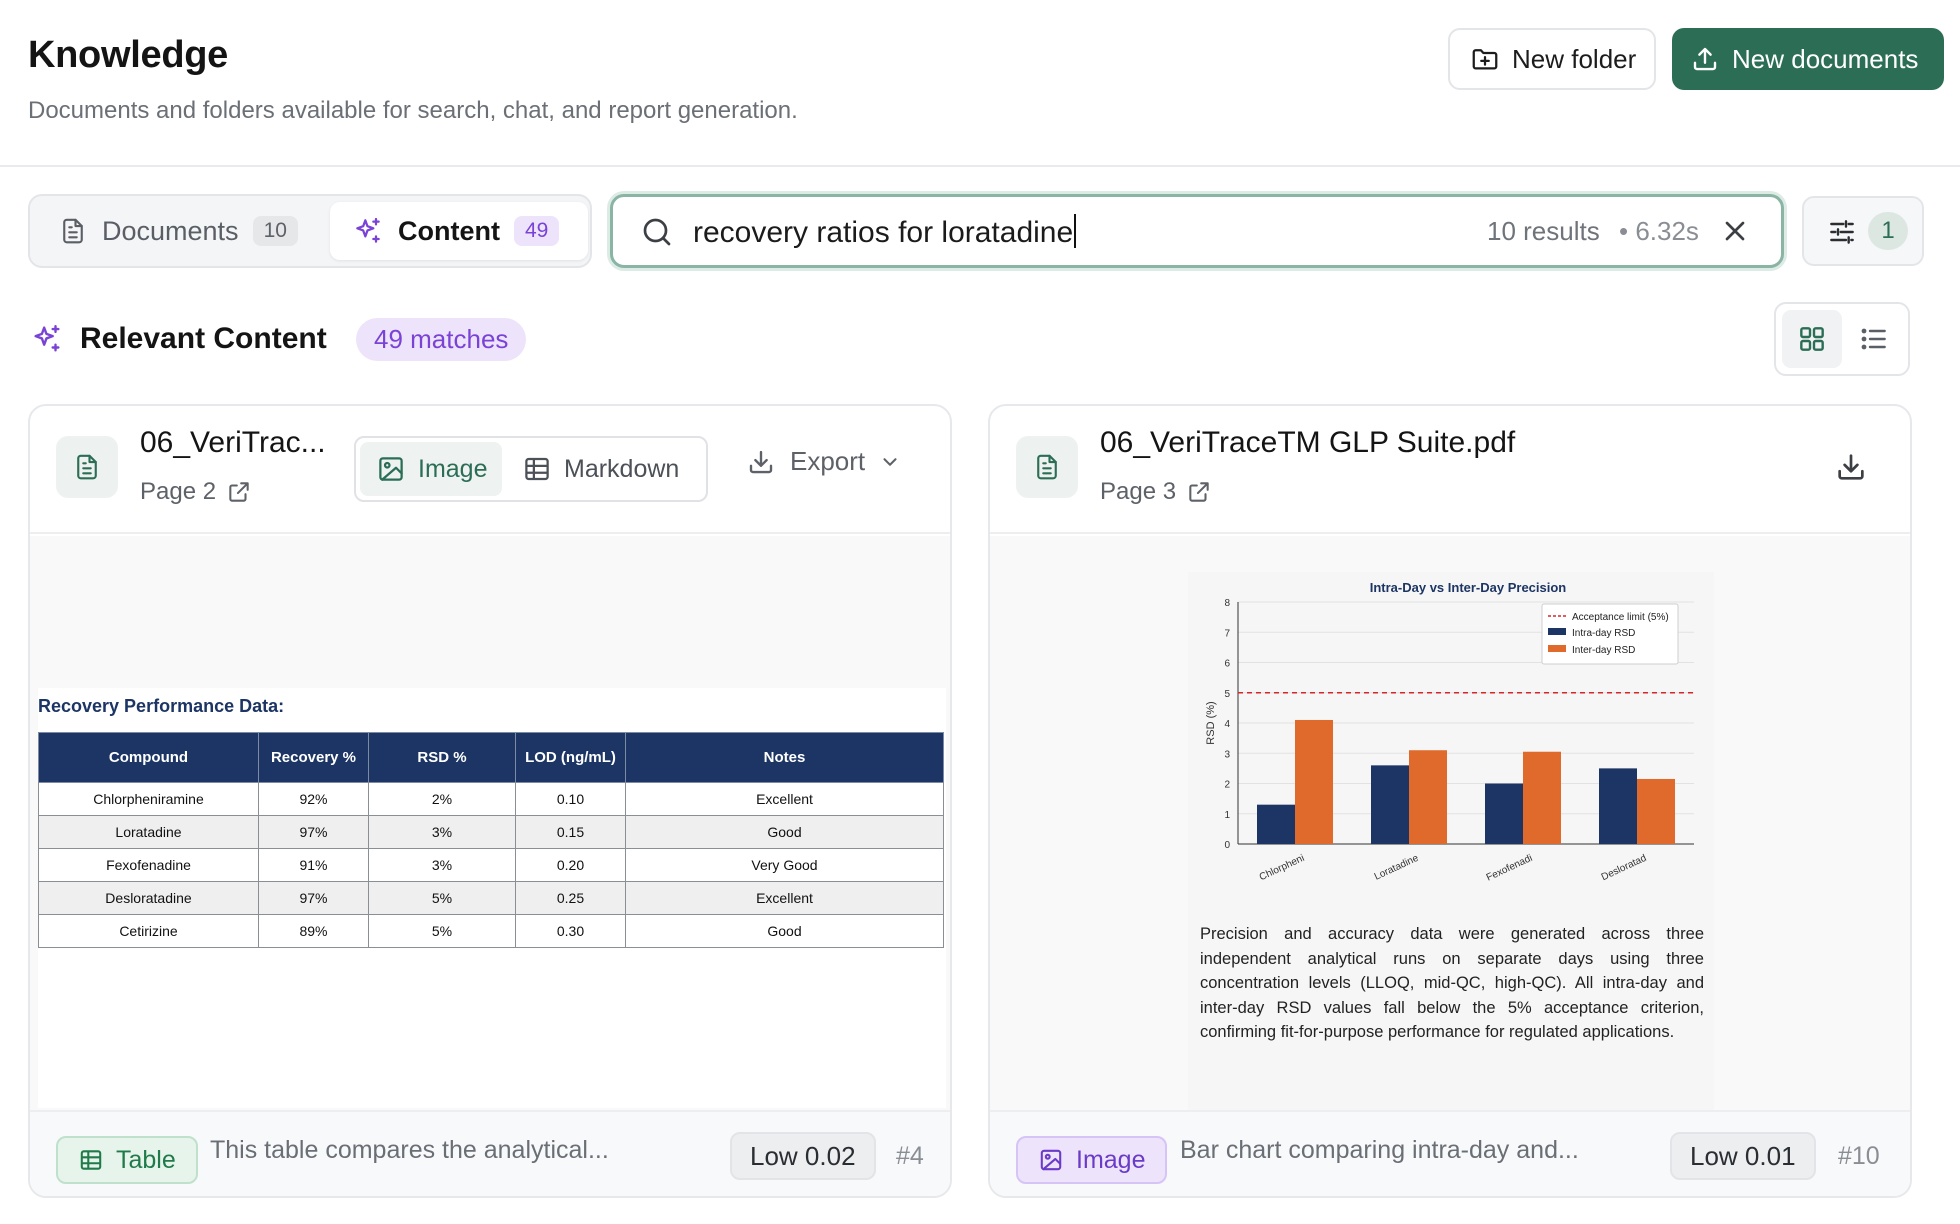 The image size is (1960, 1224). What do you see at coordinates (275, 231) in the screenshot?
I see `tab-documents-count: 10` at bounding box center [275, 231].